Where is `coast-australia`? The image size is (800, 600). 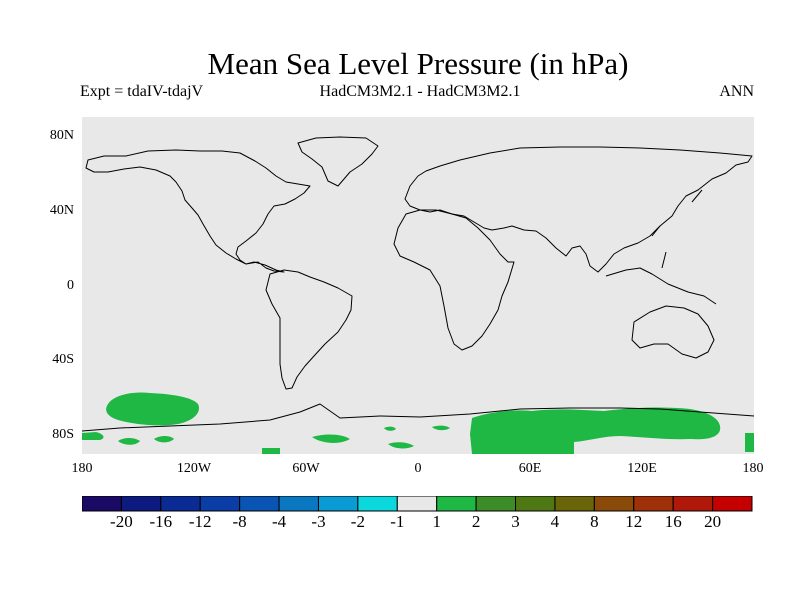 coast-australia is located at coordinates (673, 332).